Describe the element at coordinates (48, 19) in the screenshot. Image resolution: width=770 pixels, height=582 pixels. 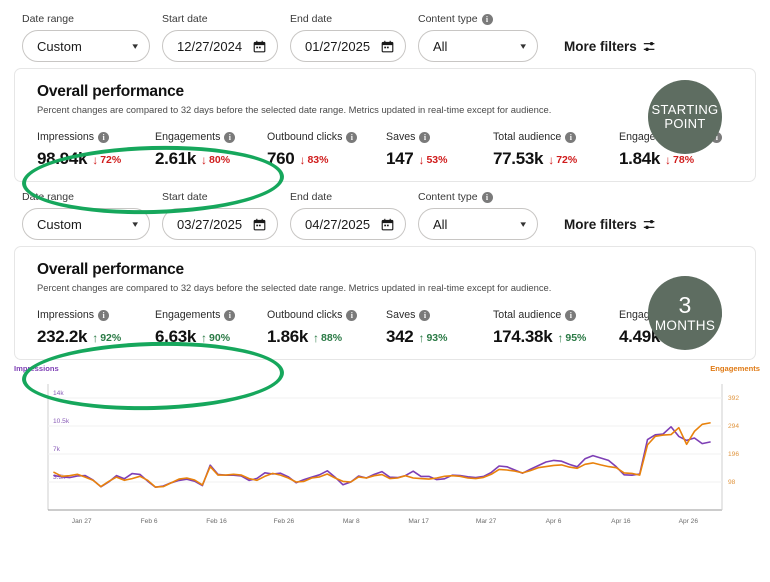
I see `date-range-label-top: Date range` at that location.